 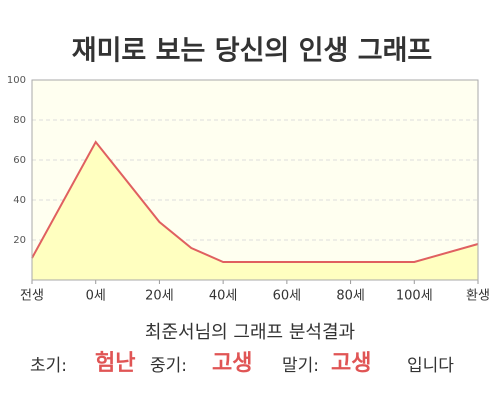 I want to click on result-ending: 입니다, so click(x=430, y=366).